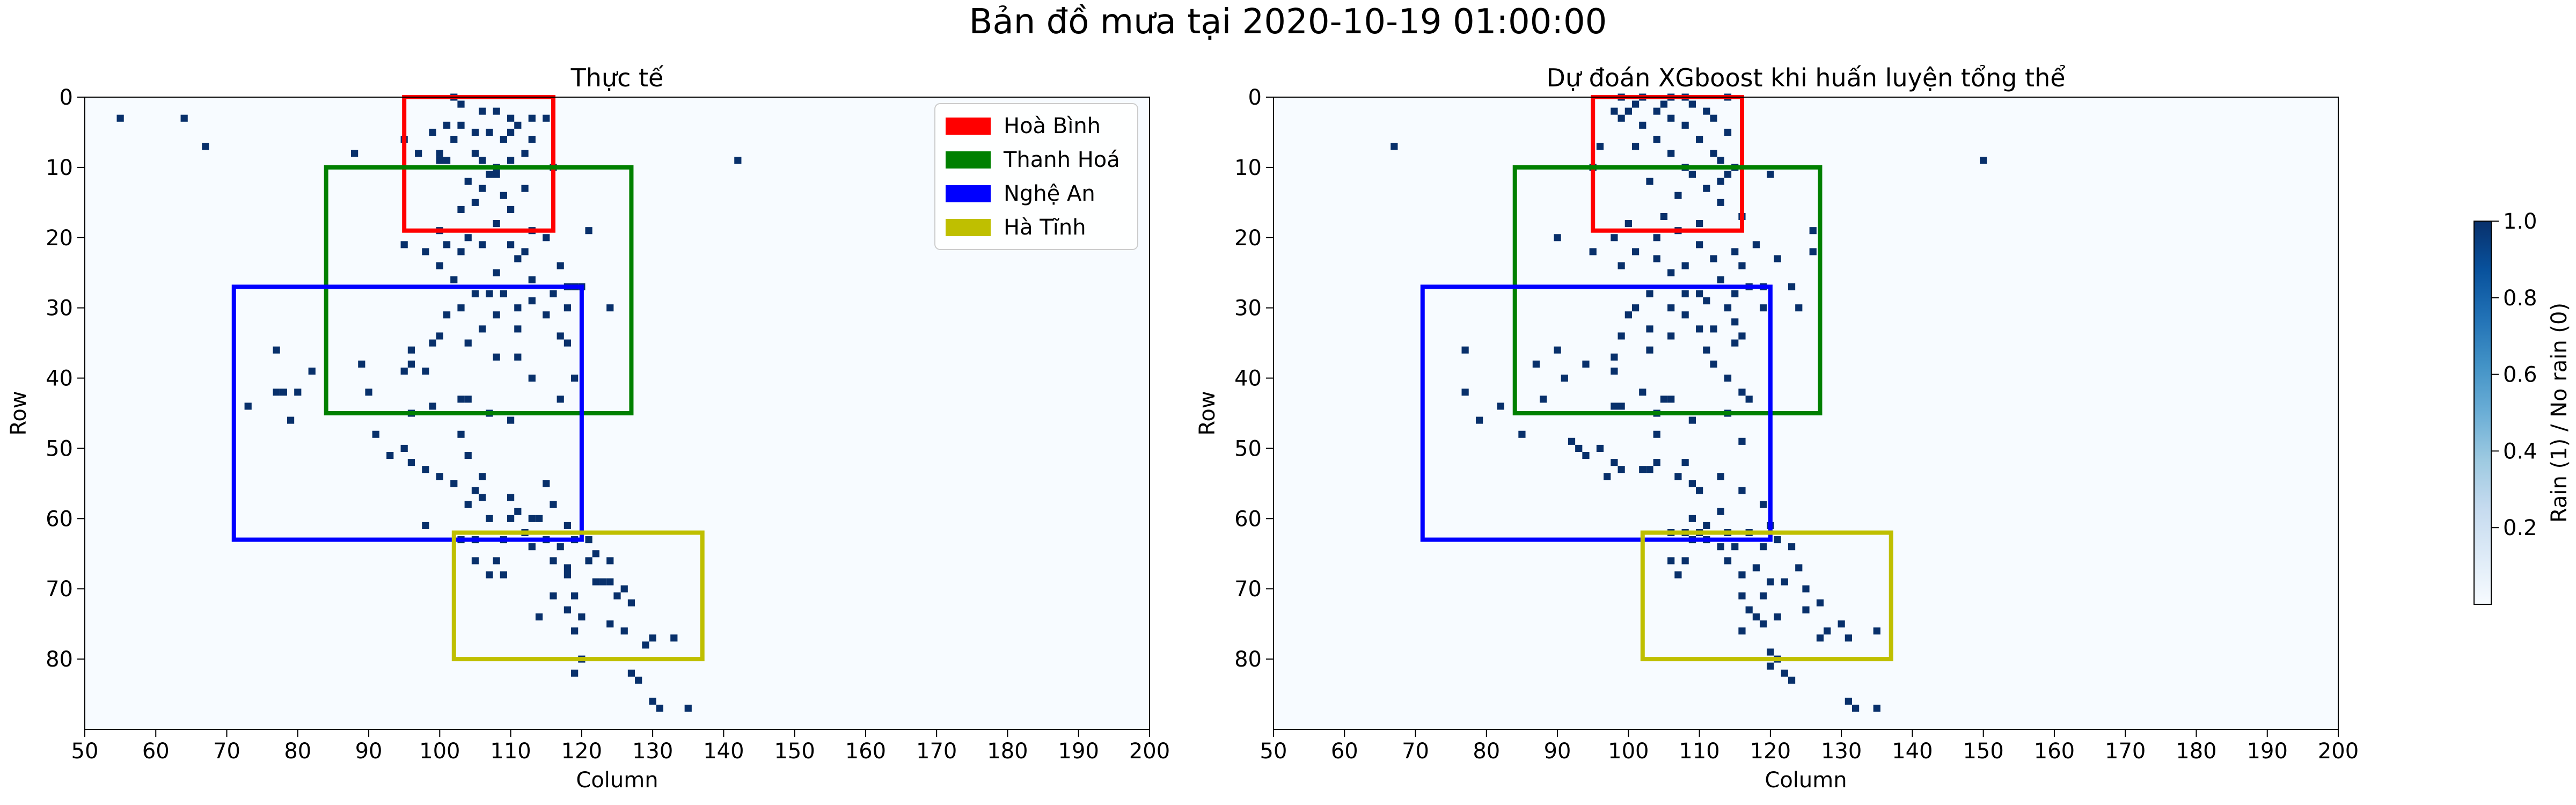 This screenshot has width=2576, height=805. What do you see at coordinates (1248, 659) in the screenshot?
I see `y-tick-label: 80` at bounding box center [1248, 659].